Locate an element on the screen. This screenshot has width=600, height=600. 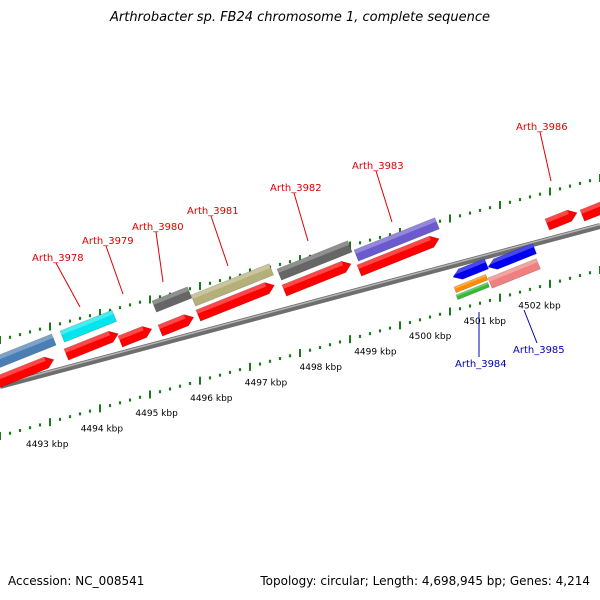
scale-label-4496: 4496 kbp is located at coordinates (211, 399).